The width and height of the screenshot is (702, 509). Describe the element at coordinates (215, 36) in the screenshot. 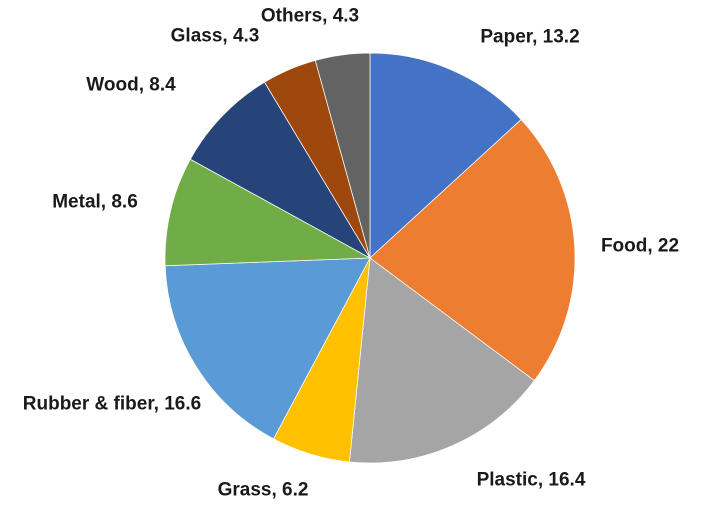

I see `slice-label-glass: Glass, 4.3` at that location.